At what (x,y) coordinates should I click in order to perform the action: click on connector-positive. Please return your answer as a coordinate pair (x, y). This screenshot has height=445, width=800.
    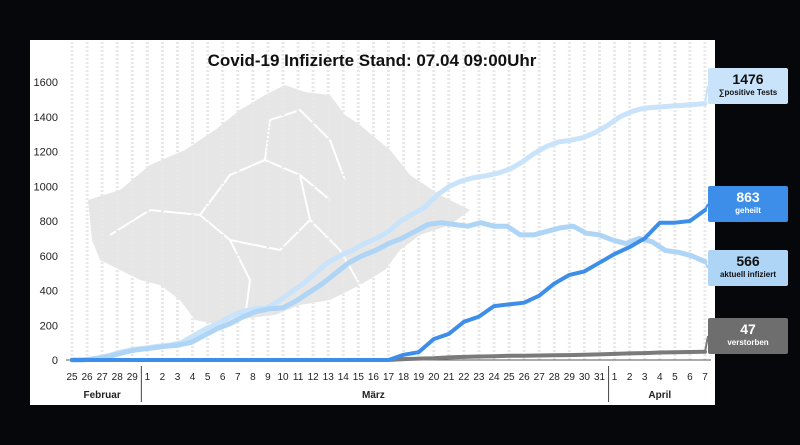
    Looking at the image, I should click on (706, 94).